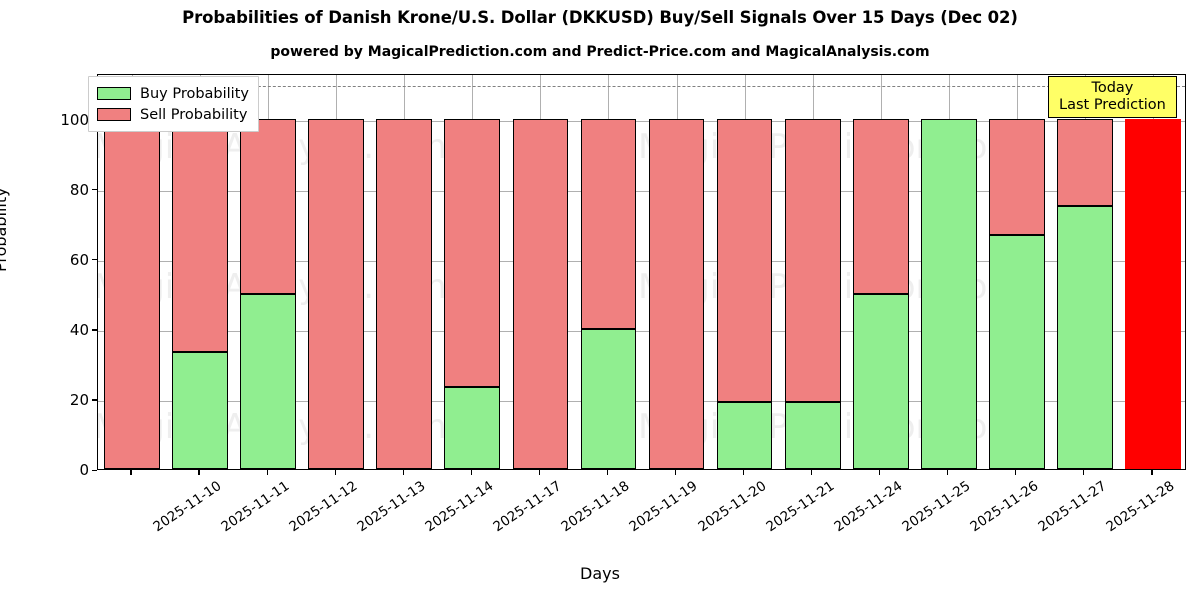 The width and height of the screenshot is (1200, 600). Describe the element at coordinates (391, 507) in the screenshot. I see `x-tick-label: 2025-11-13` at that location.